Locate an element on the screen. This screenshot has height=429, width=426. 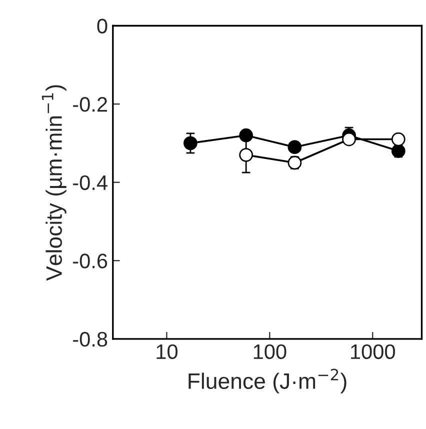
y-tick-label: -0.2 is located at coordinates (90, 104).